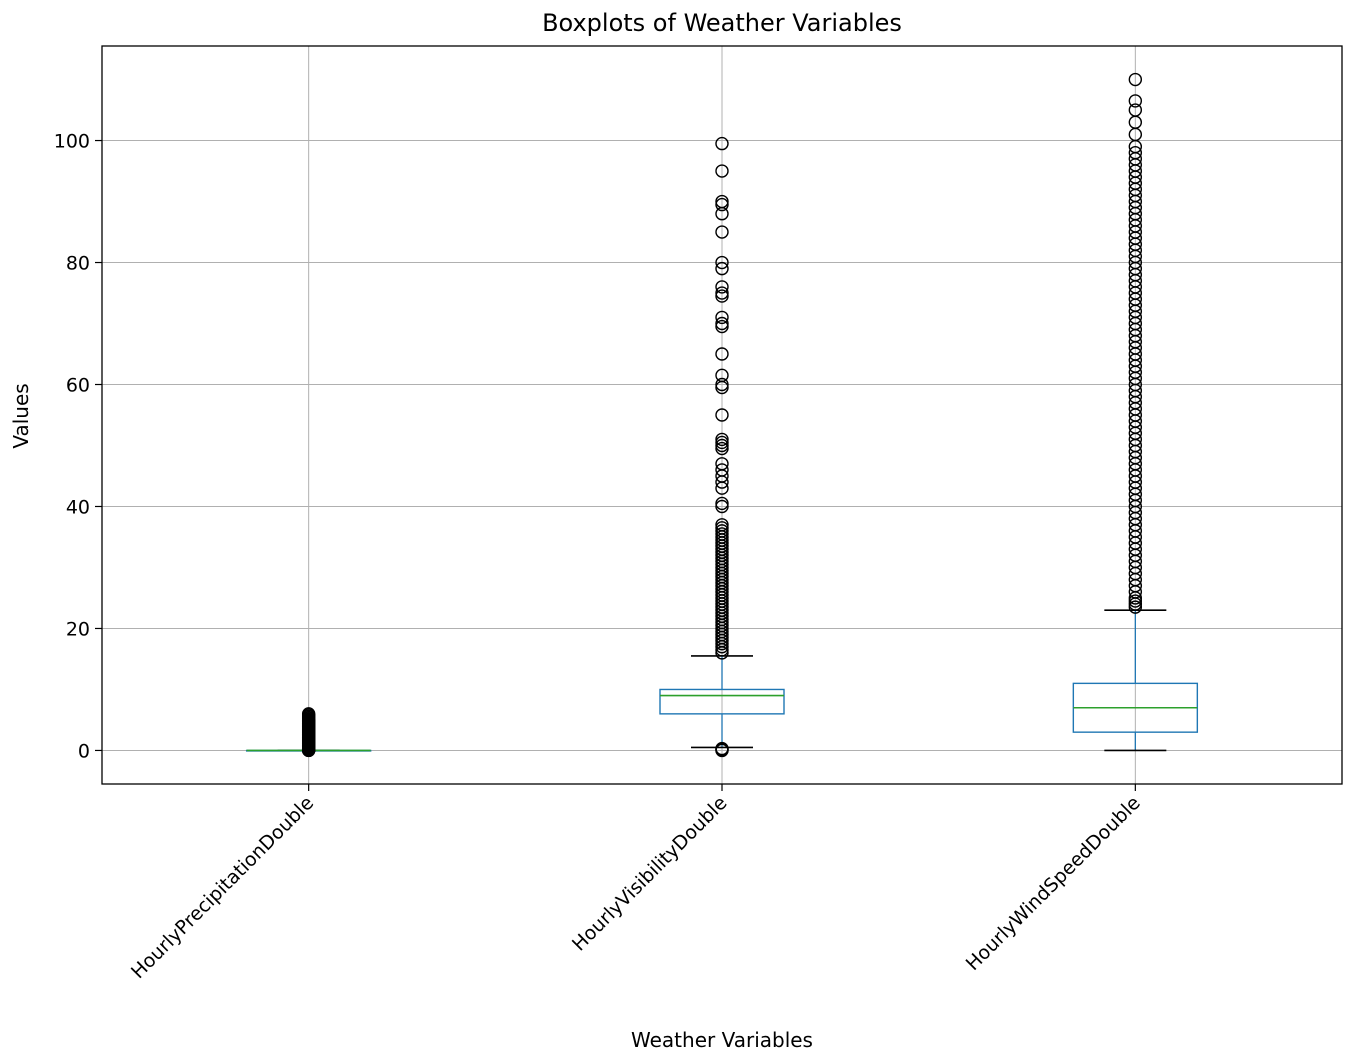 The height and width of the screenshot is (1062, 1354). I want to click on y-tick-label: 0, so click(84, 751).